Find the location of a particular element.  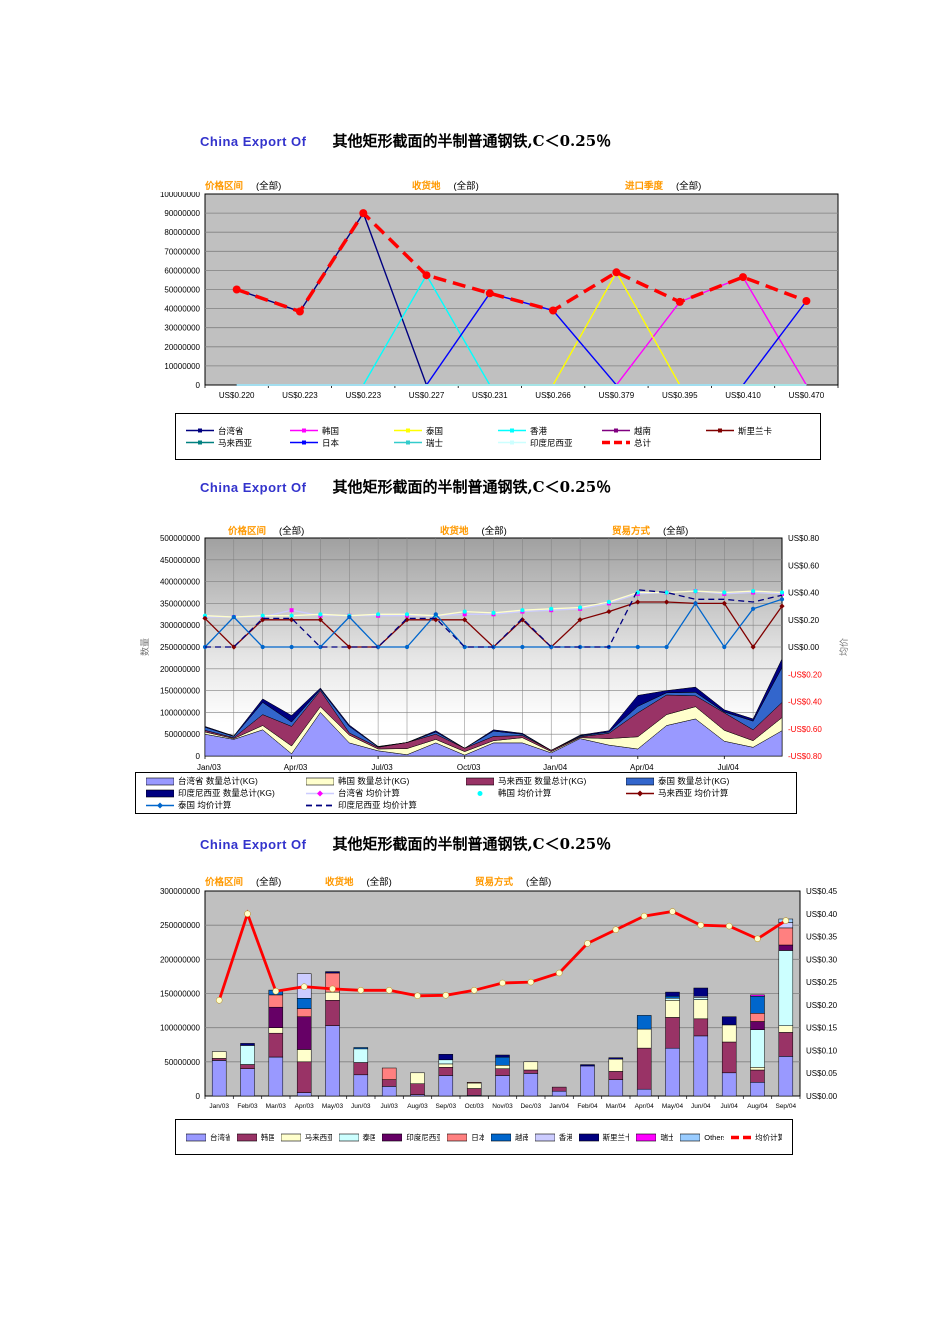

svg-text: US$0.80 is located at coordinates (804, 538).